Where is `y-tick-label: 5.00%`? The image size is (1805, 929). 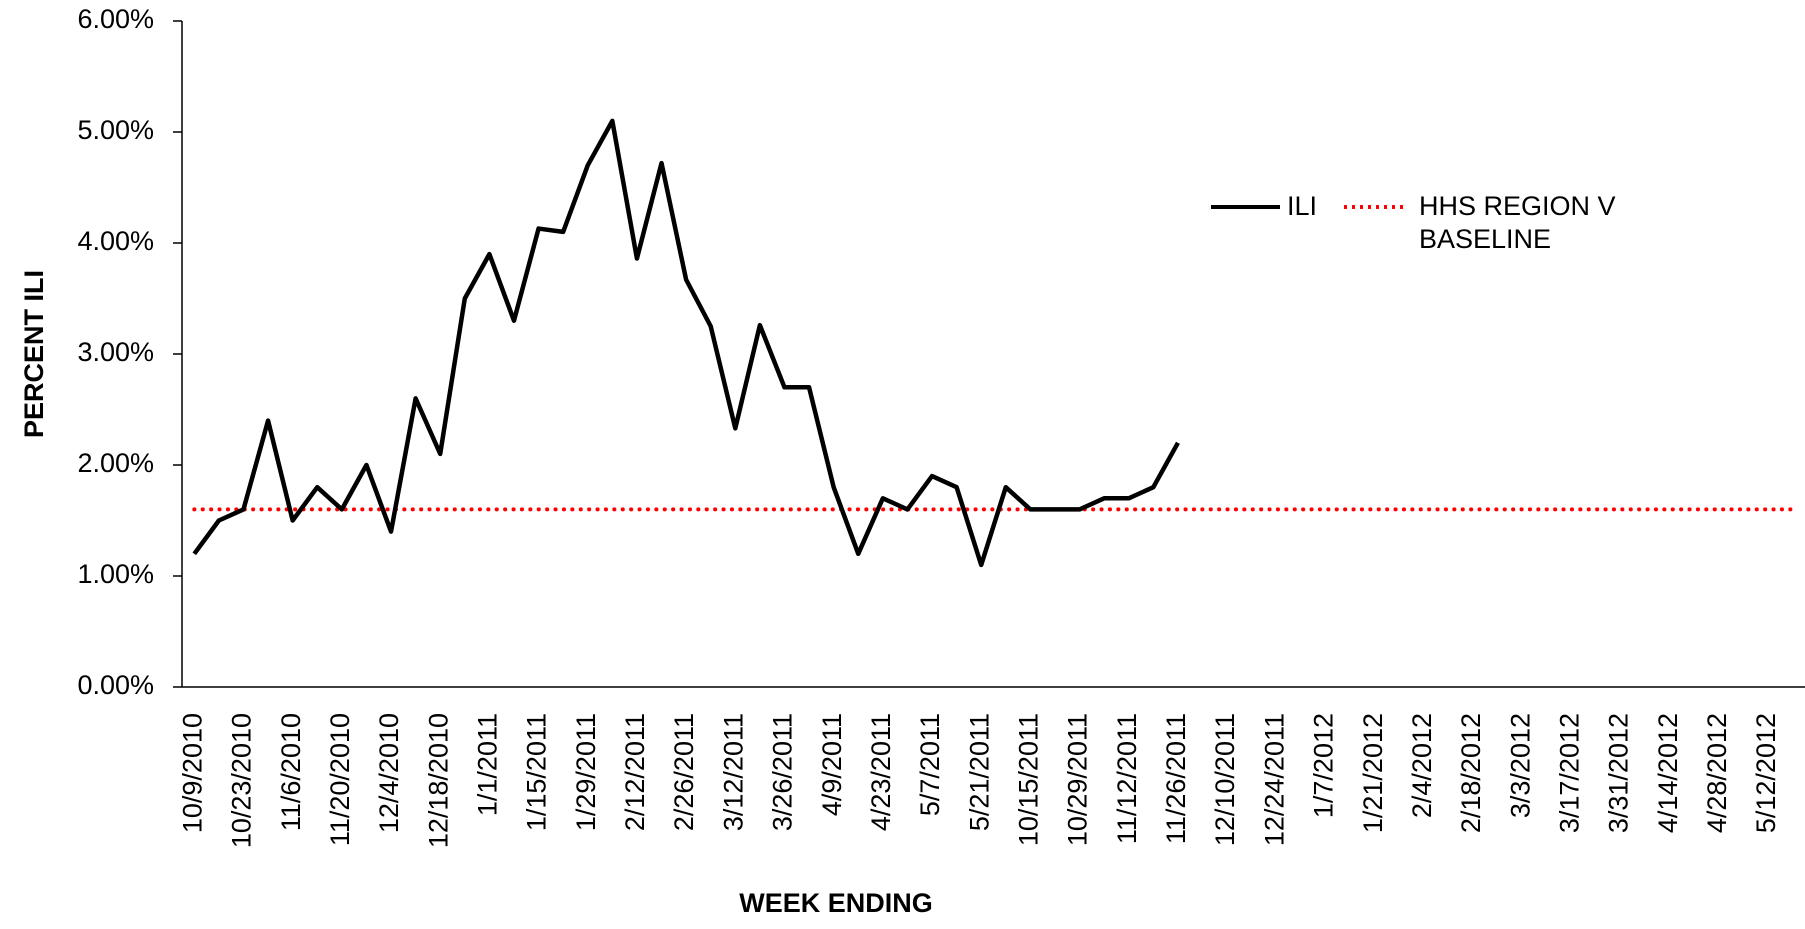
y-tick-label: 5.00% is located at coordinates (115, 130).